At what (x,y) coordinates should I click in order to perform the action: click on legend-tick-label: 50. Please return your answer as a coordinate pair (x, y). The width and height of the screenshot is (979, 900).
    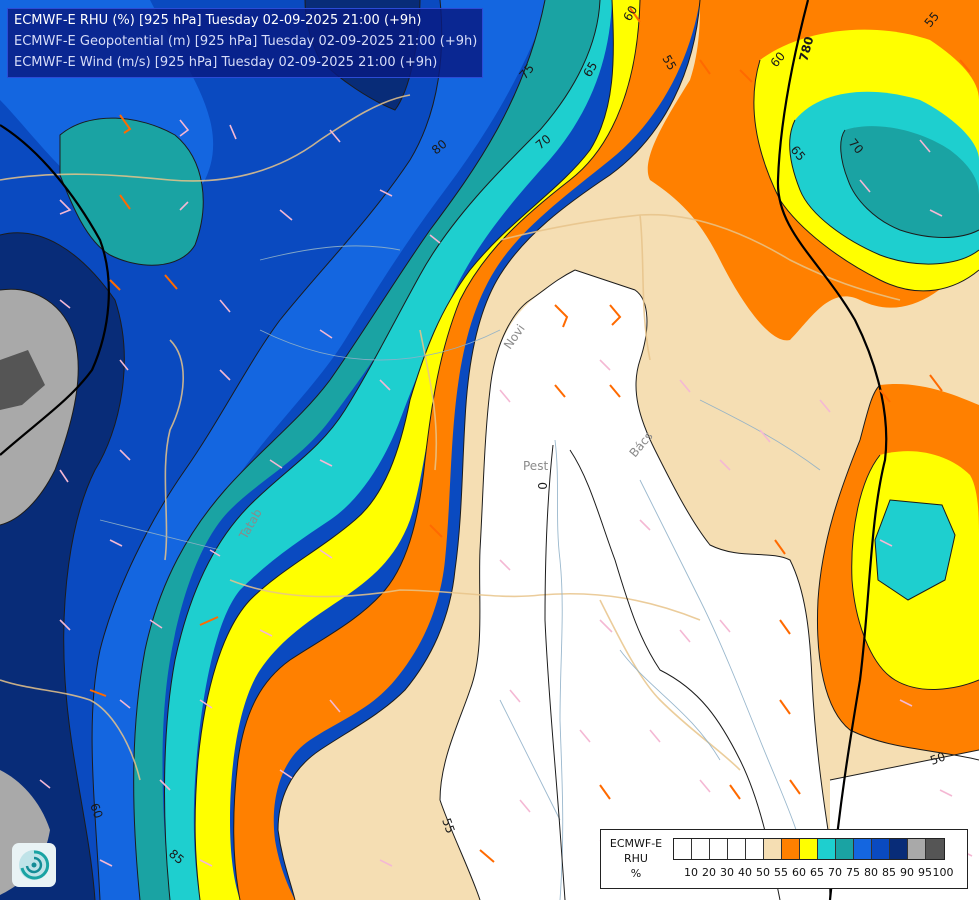
    Looking at the image, I should click on (763, 872).